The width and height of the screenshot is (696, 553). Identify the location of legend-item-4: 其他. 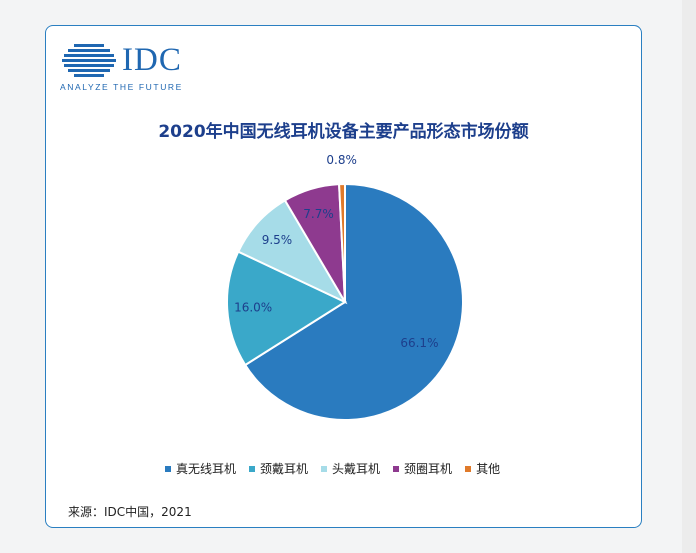
(482, 468).